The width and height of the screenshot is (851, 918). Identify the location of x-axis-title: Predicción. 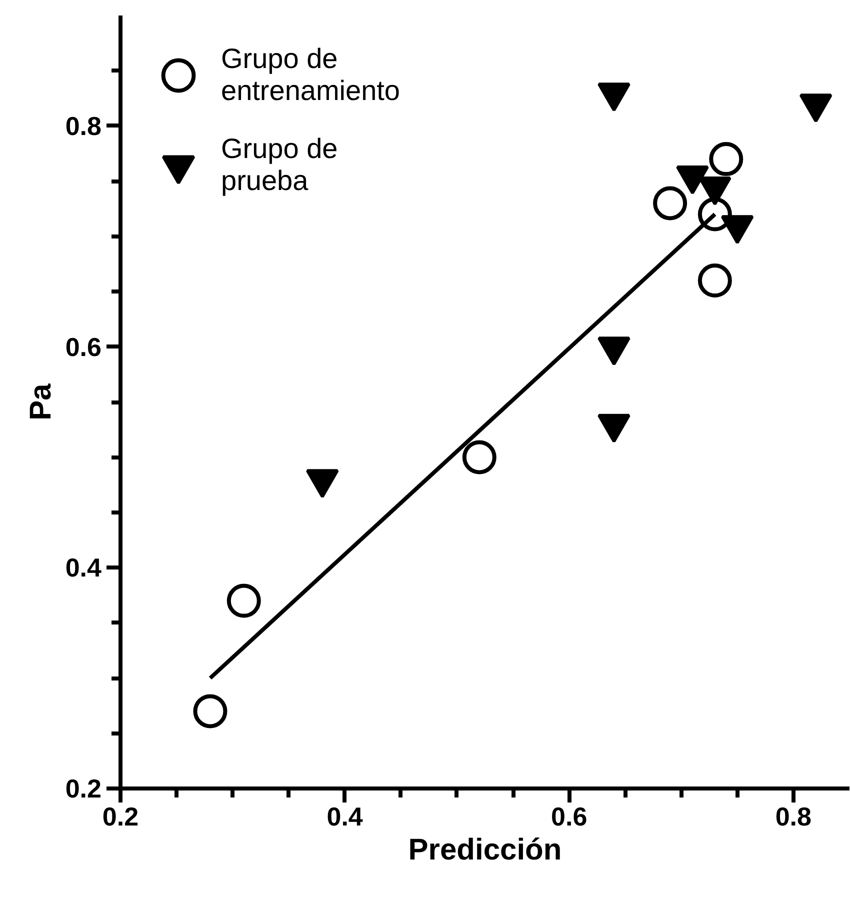
(485, 850).